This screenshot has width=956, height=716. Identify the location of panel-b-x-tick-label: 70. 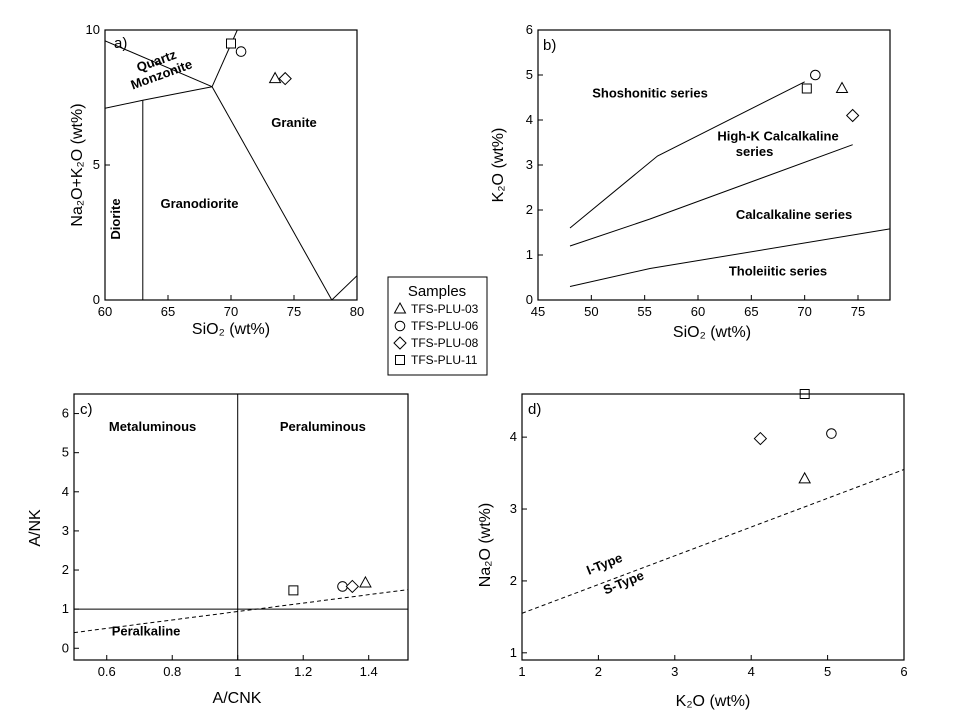
(804, 311).